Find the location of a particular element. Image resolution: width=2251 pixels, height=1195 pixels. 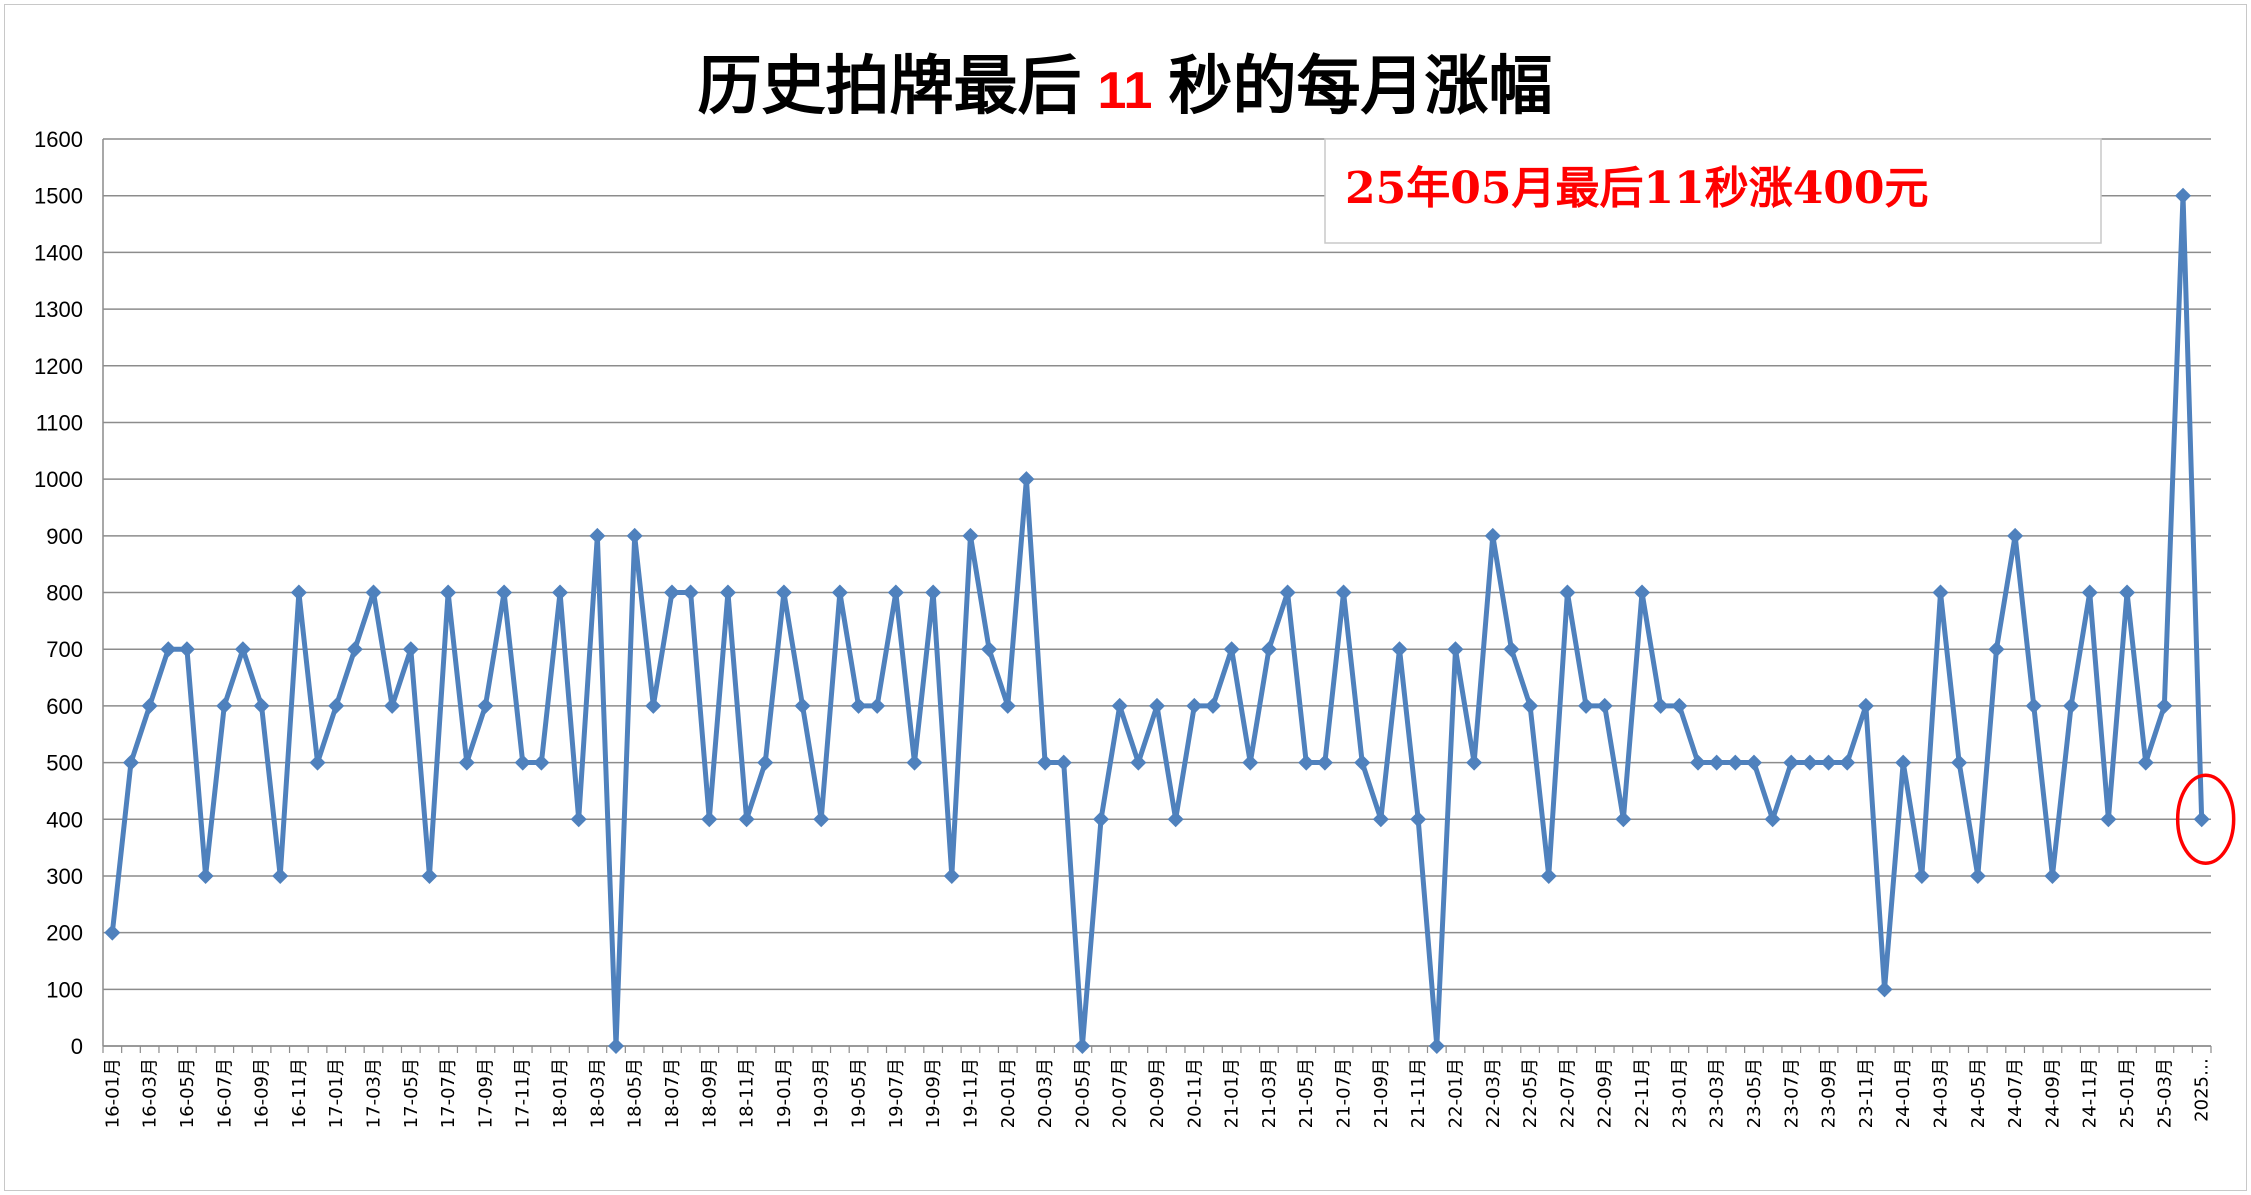

x-tick-label: 24-03月 is located at coordinates (1941, 1093).